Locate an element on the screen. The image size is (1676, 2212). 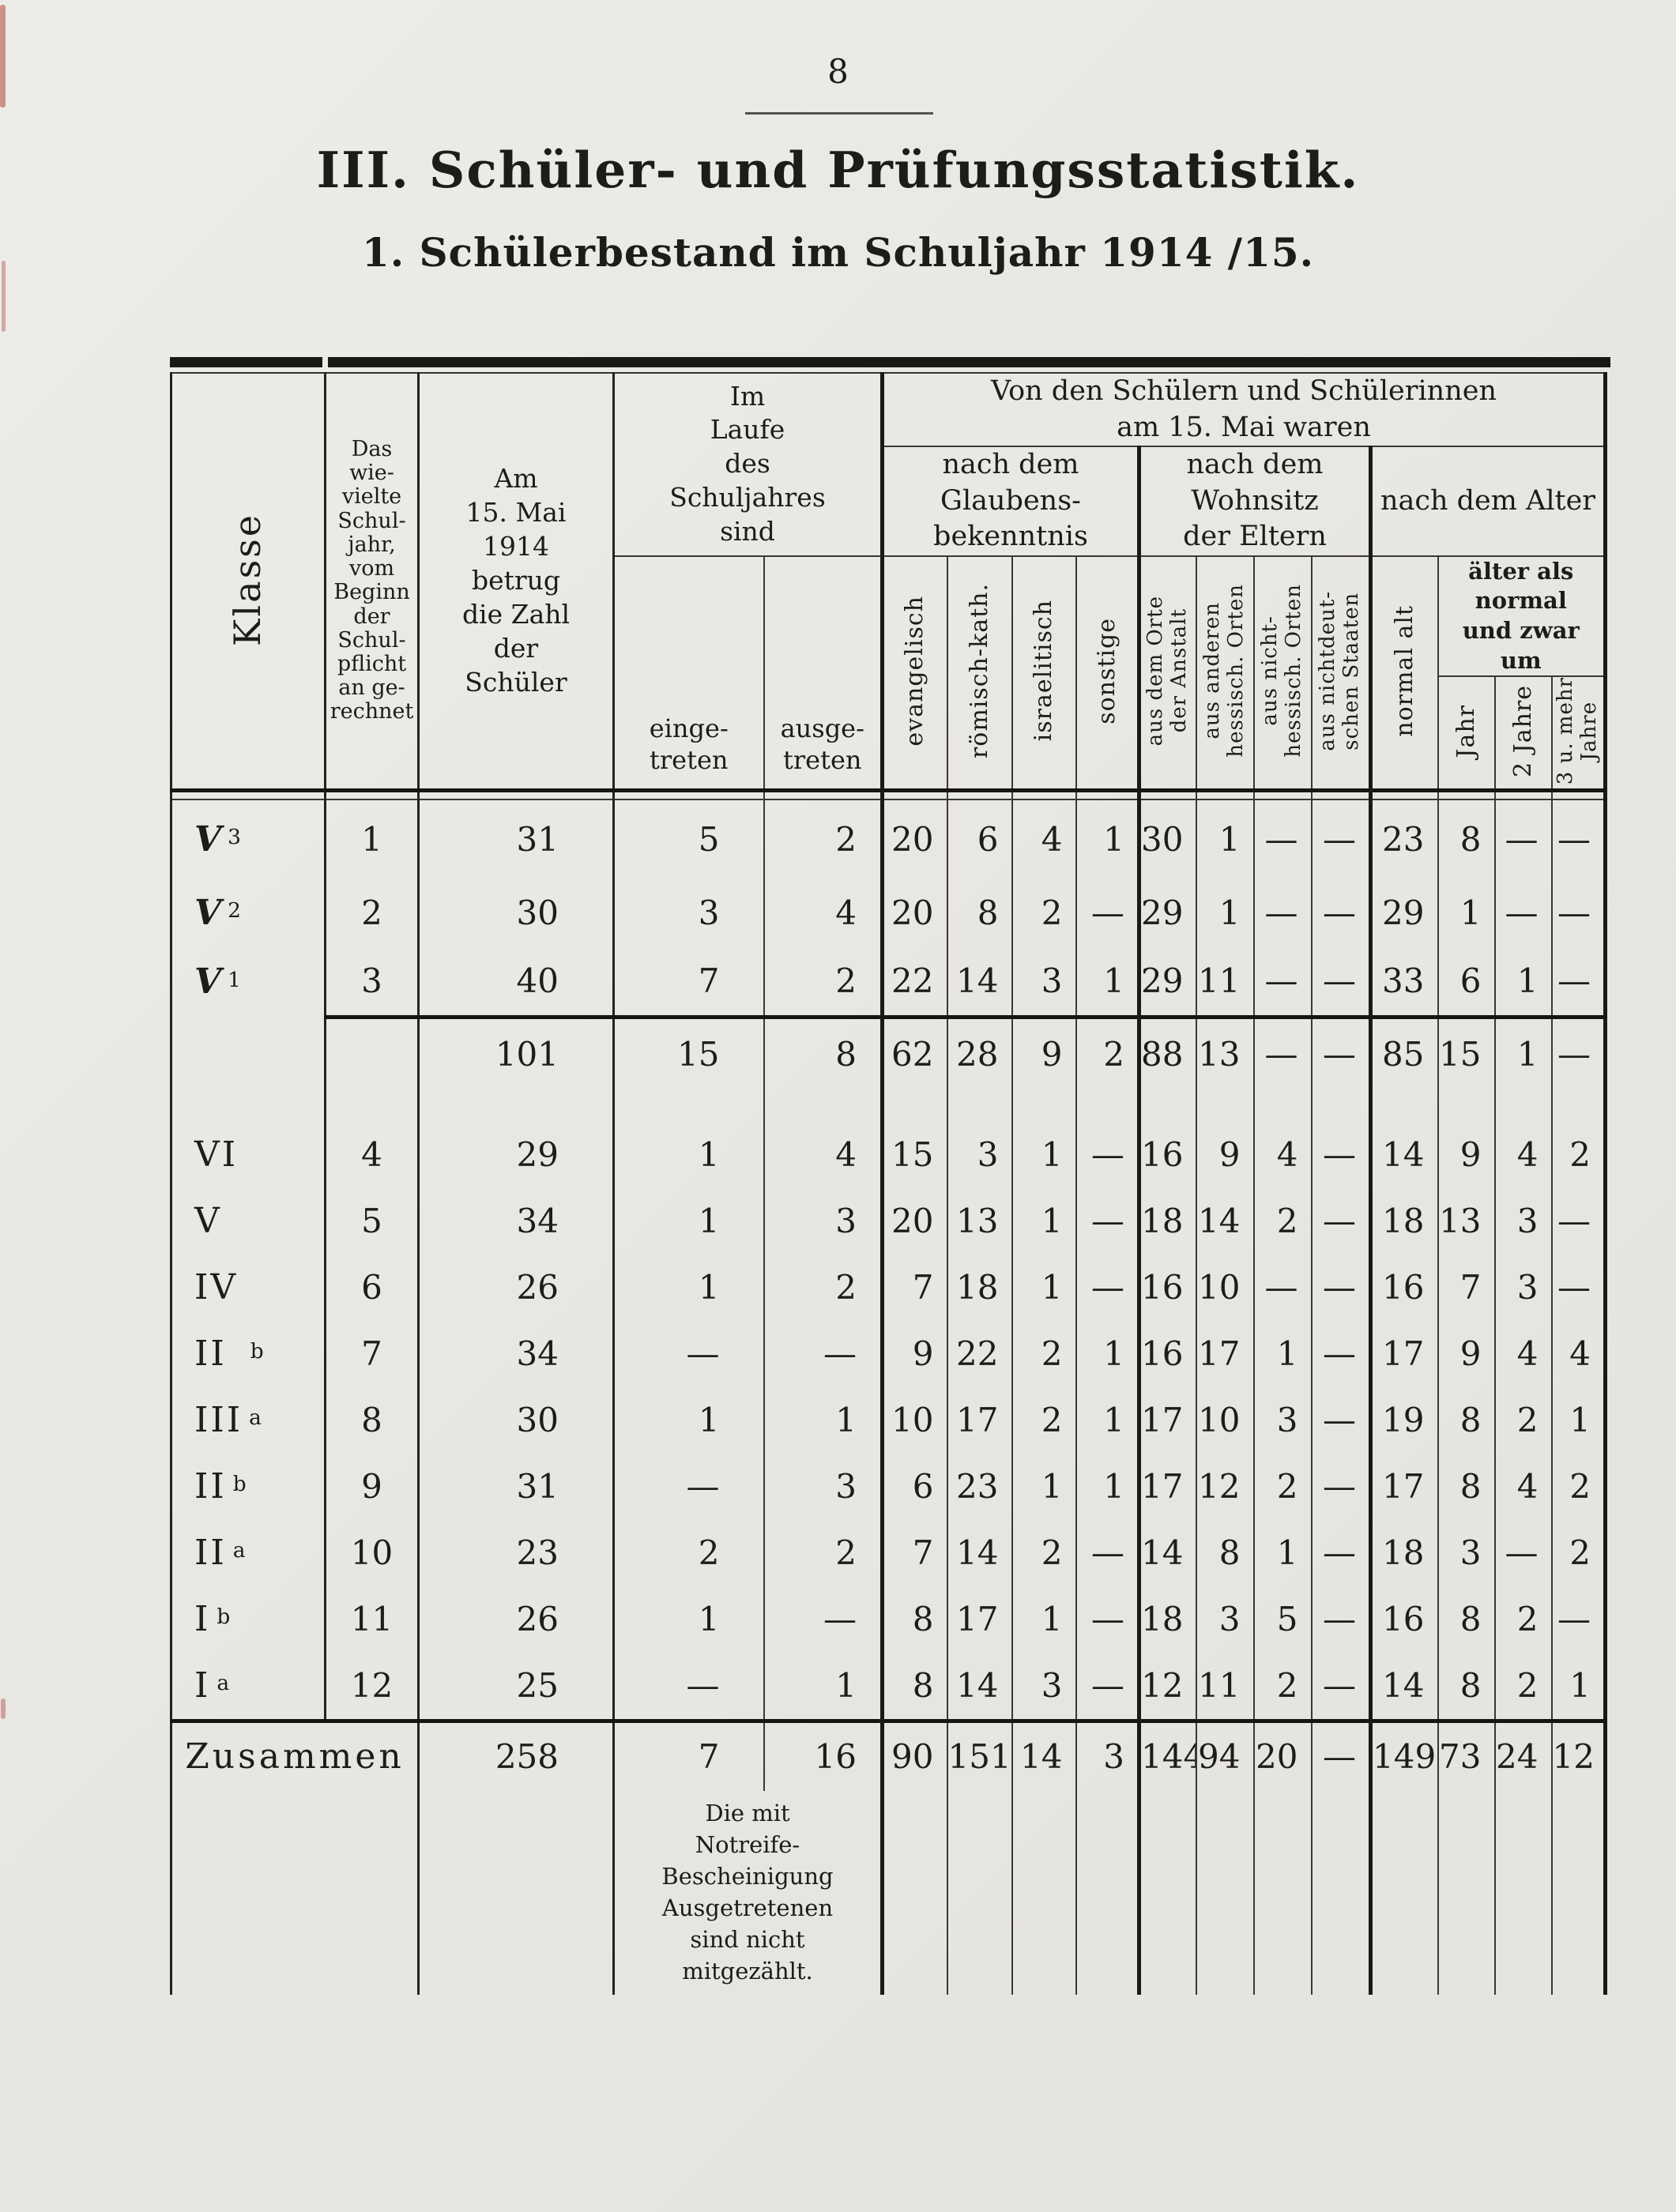
cell-total-value: 73 is located at coordinates (1466, 1755).